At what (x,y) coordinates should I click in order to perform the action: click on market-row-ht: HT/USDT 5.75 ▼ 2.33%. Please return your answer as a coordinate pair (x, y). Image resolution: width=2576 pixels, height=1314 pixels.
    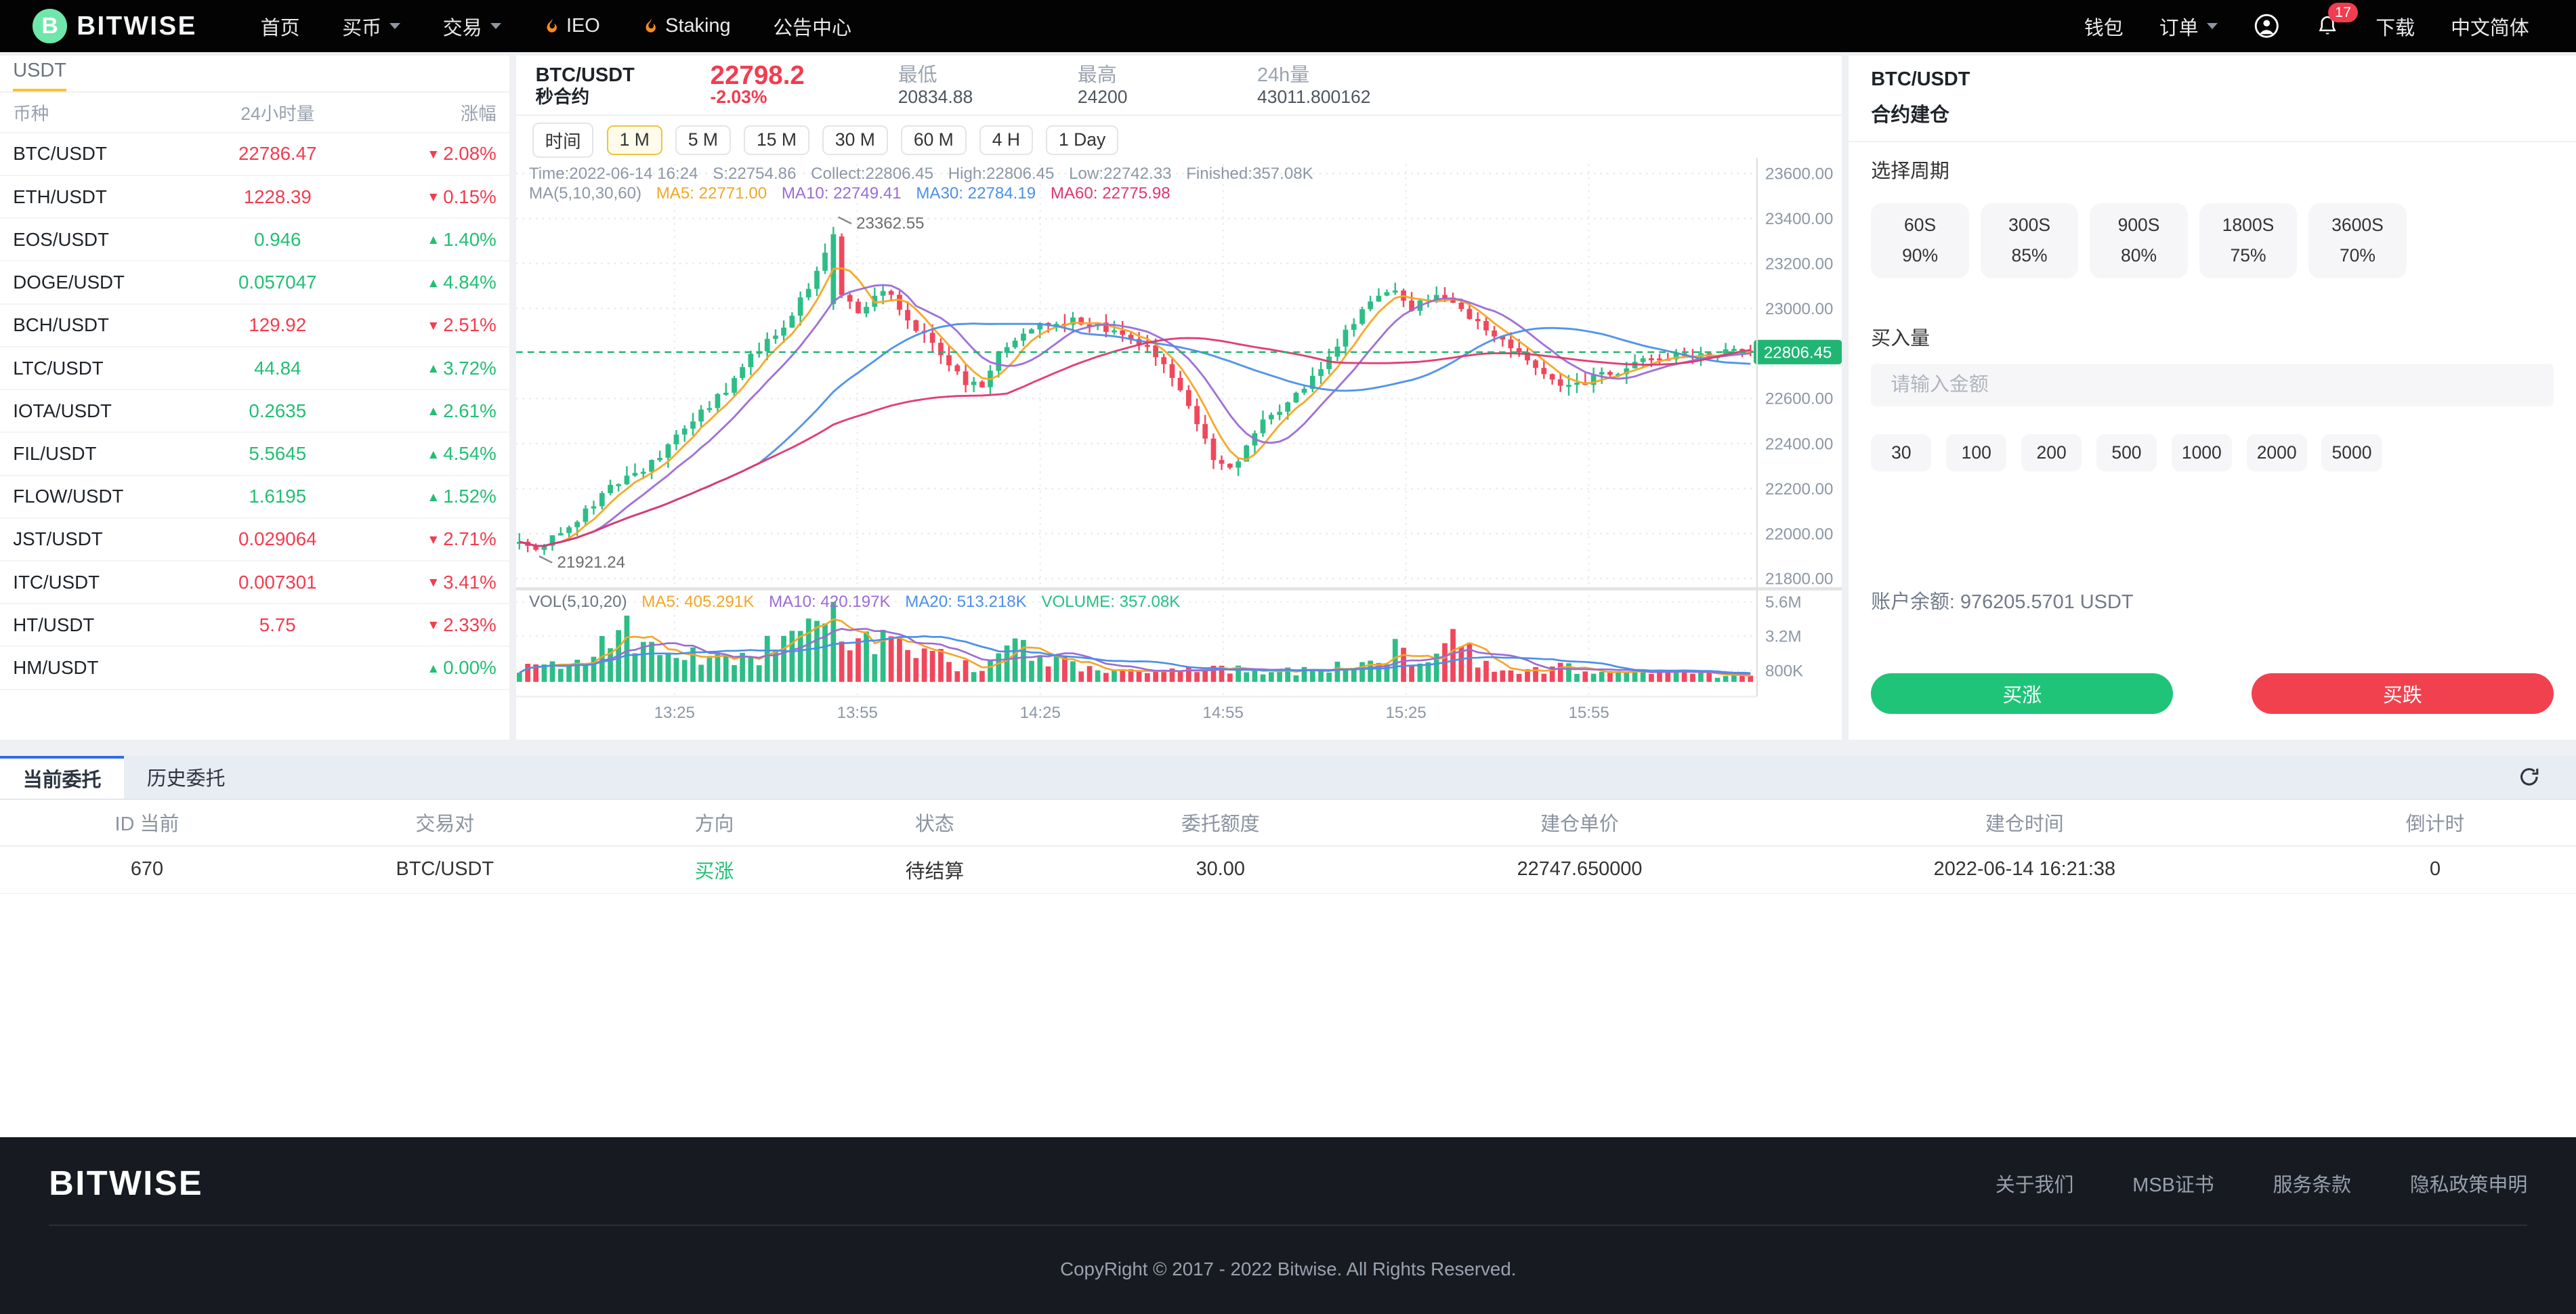
    Looking at the image, I should click on (255, 626).